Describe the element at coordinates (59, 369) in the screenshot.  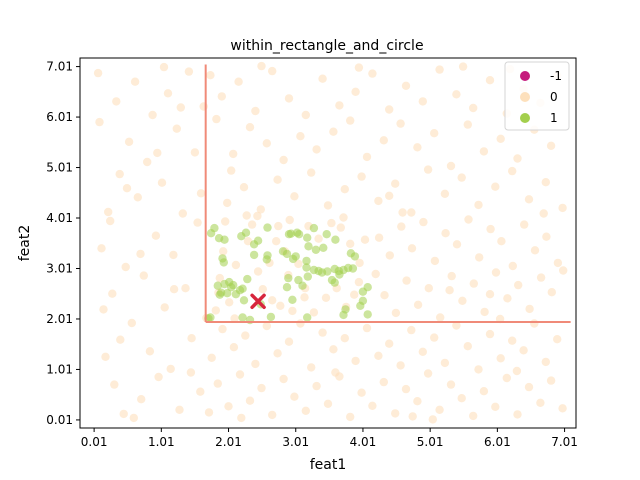
I see `y-tick-label: 1.01` at that location.